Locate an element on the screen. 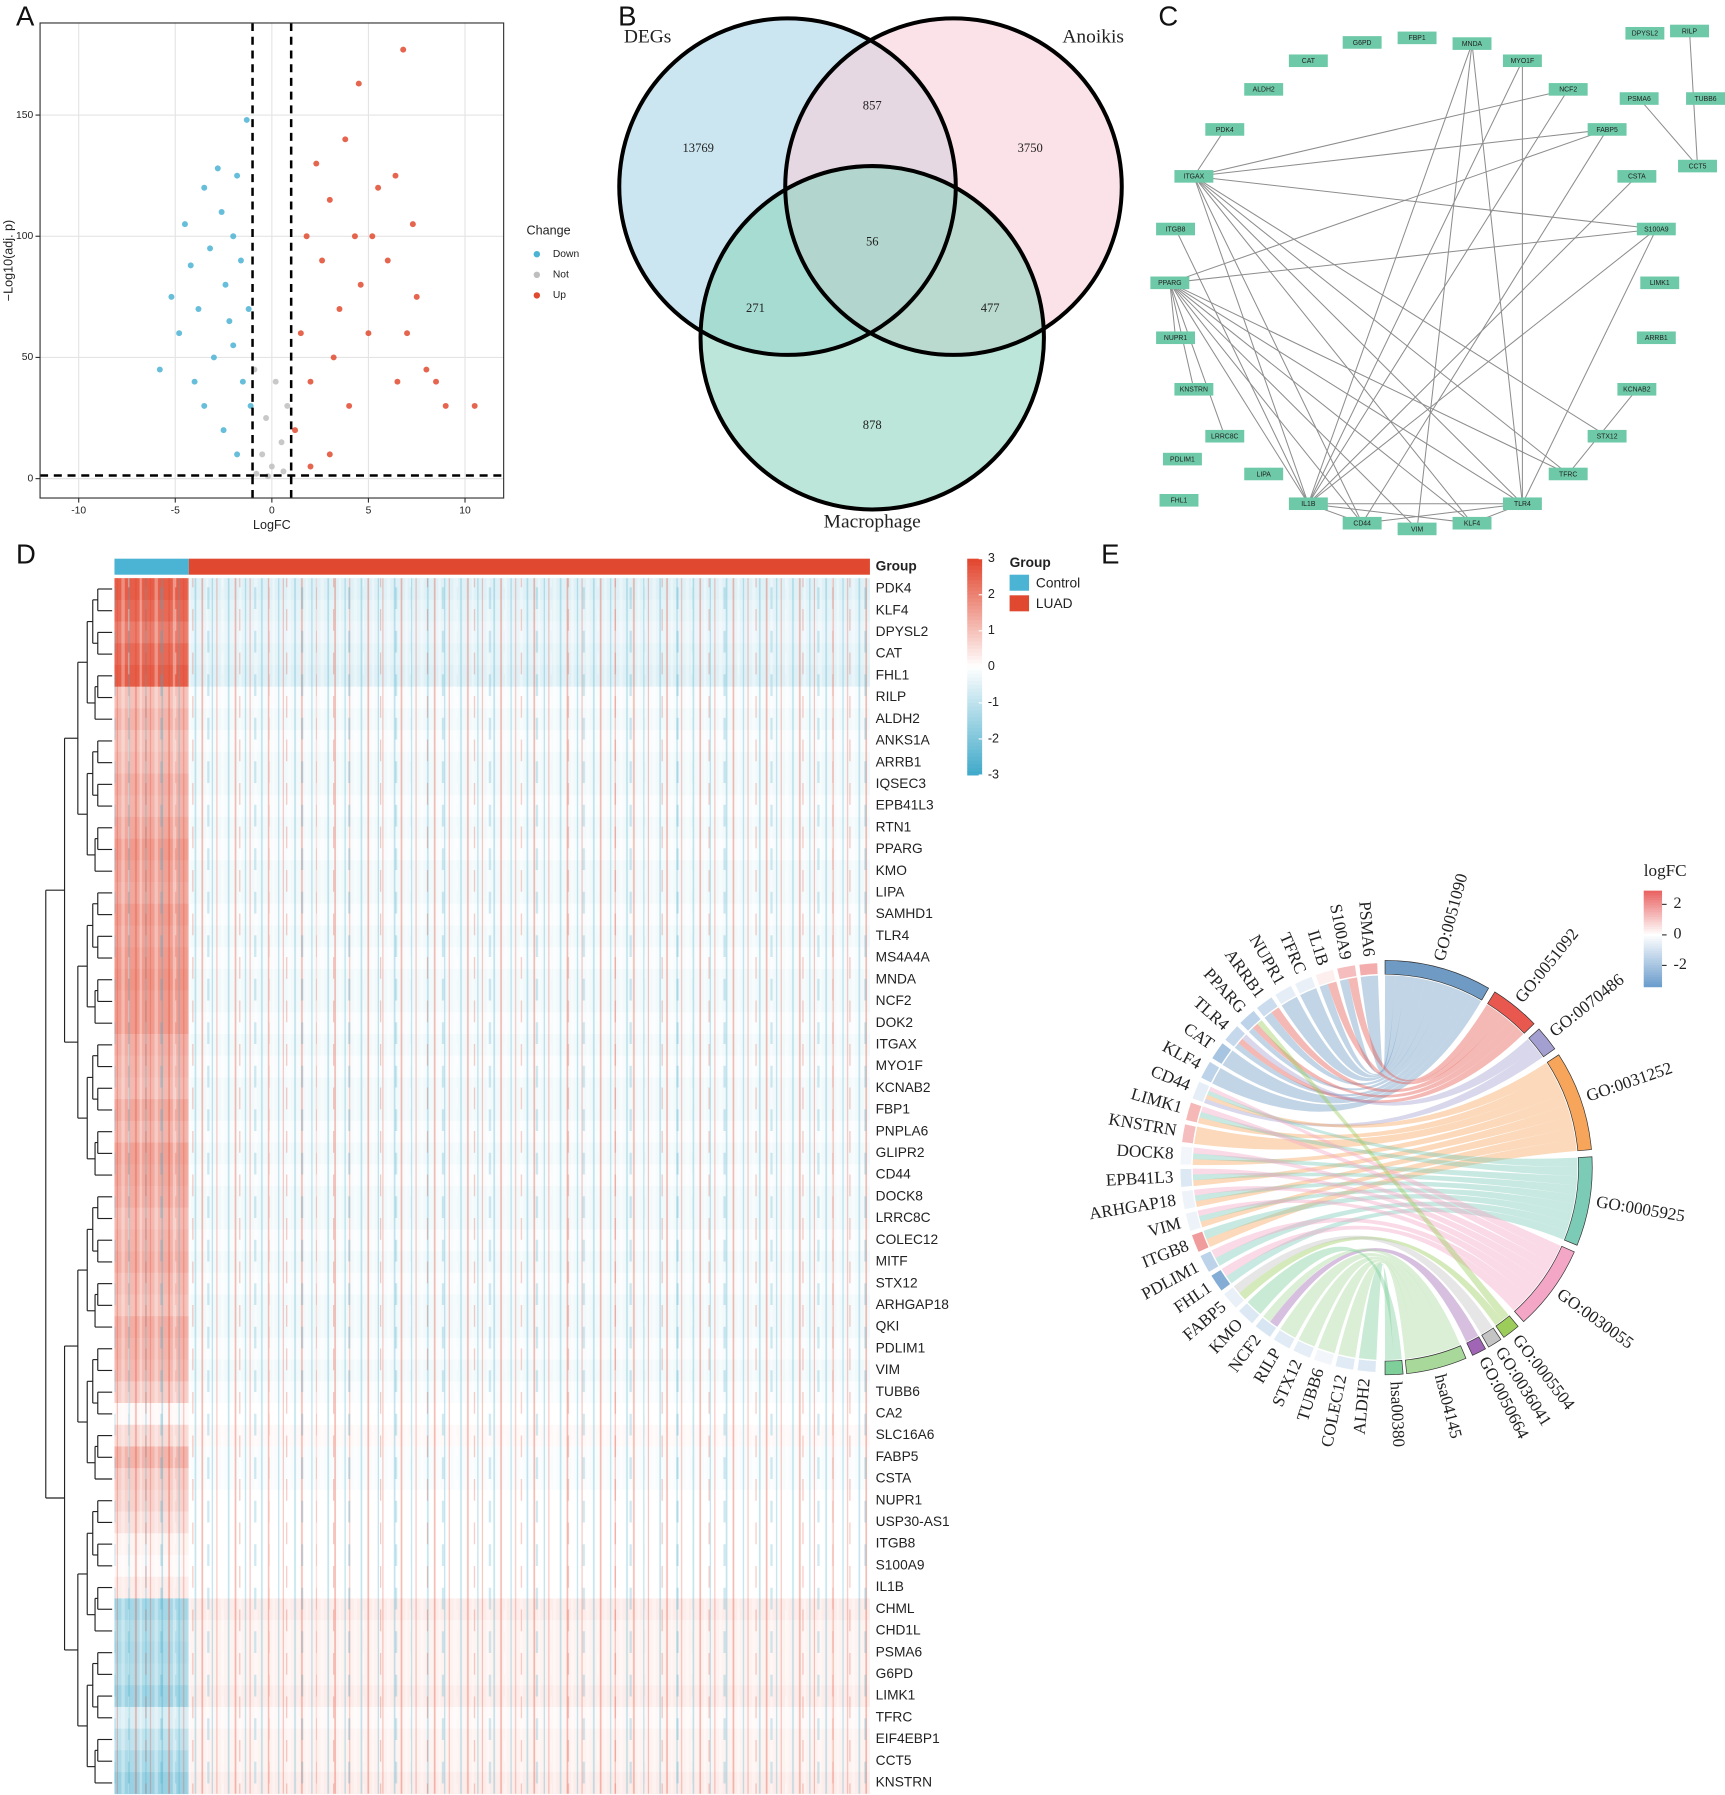 The height and width of the screenshot is (1795, 1725). set-area is located at coordinates (872, 338).